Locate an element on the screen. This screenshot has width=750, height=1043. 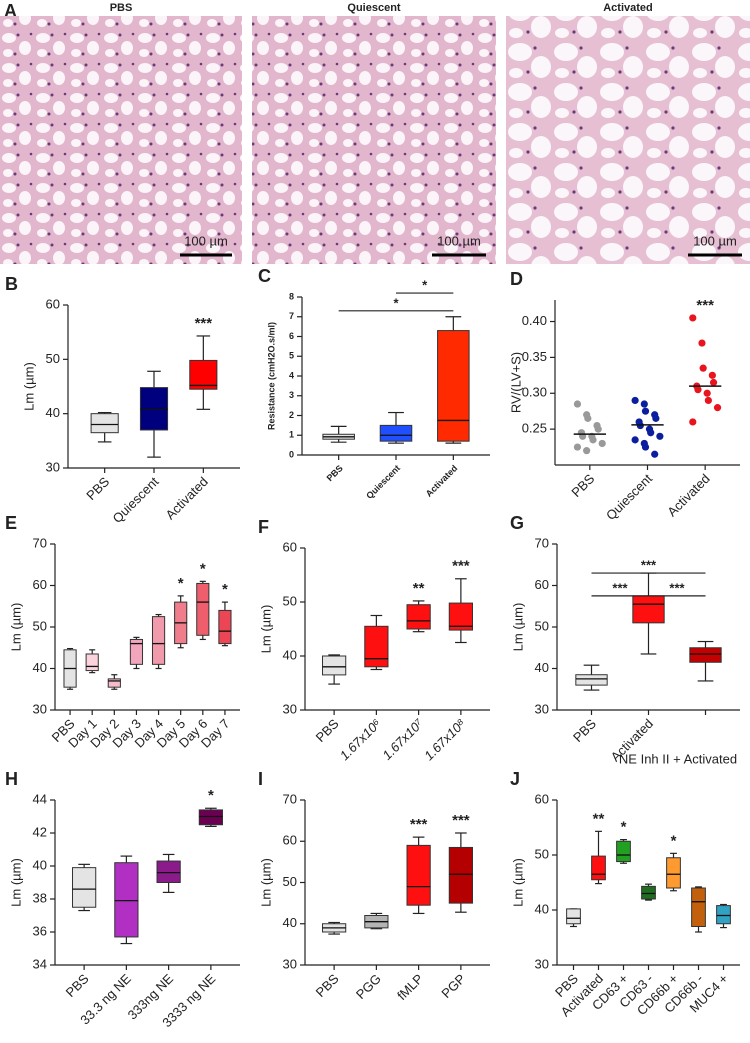
y-tick-label: 1 is located at coordinates (291, 435).